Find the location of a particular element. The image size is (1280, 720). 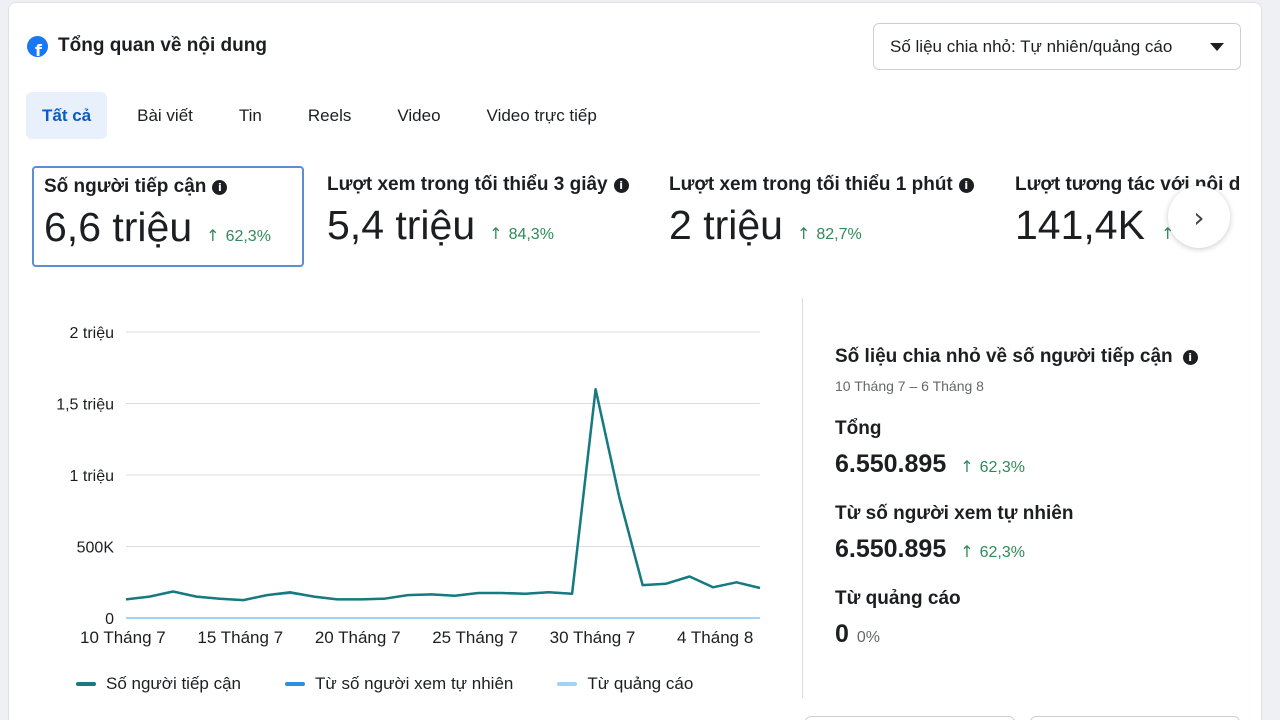

legend-label: Số người tiếp cận is located at coordinates (173, 683).